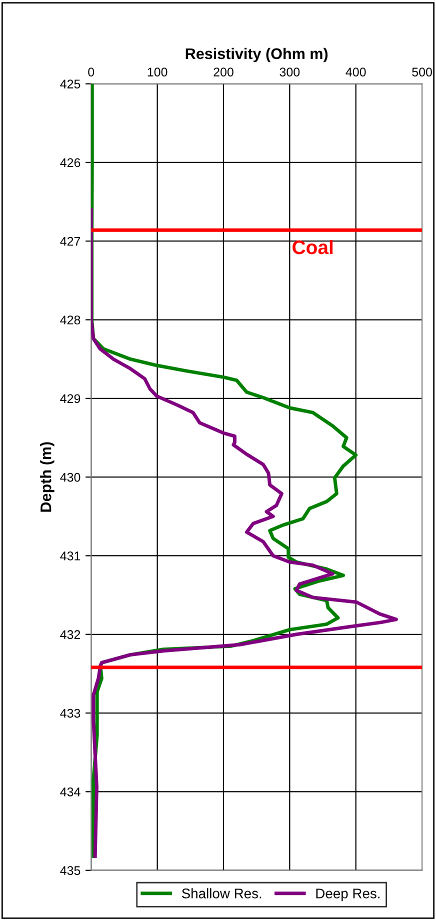 The height and width of the screenshot is (921, 436). I want to click on y-tick-label: 428, so click(70, 320).